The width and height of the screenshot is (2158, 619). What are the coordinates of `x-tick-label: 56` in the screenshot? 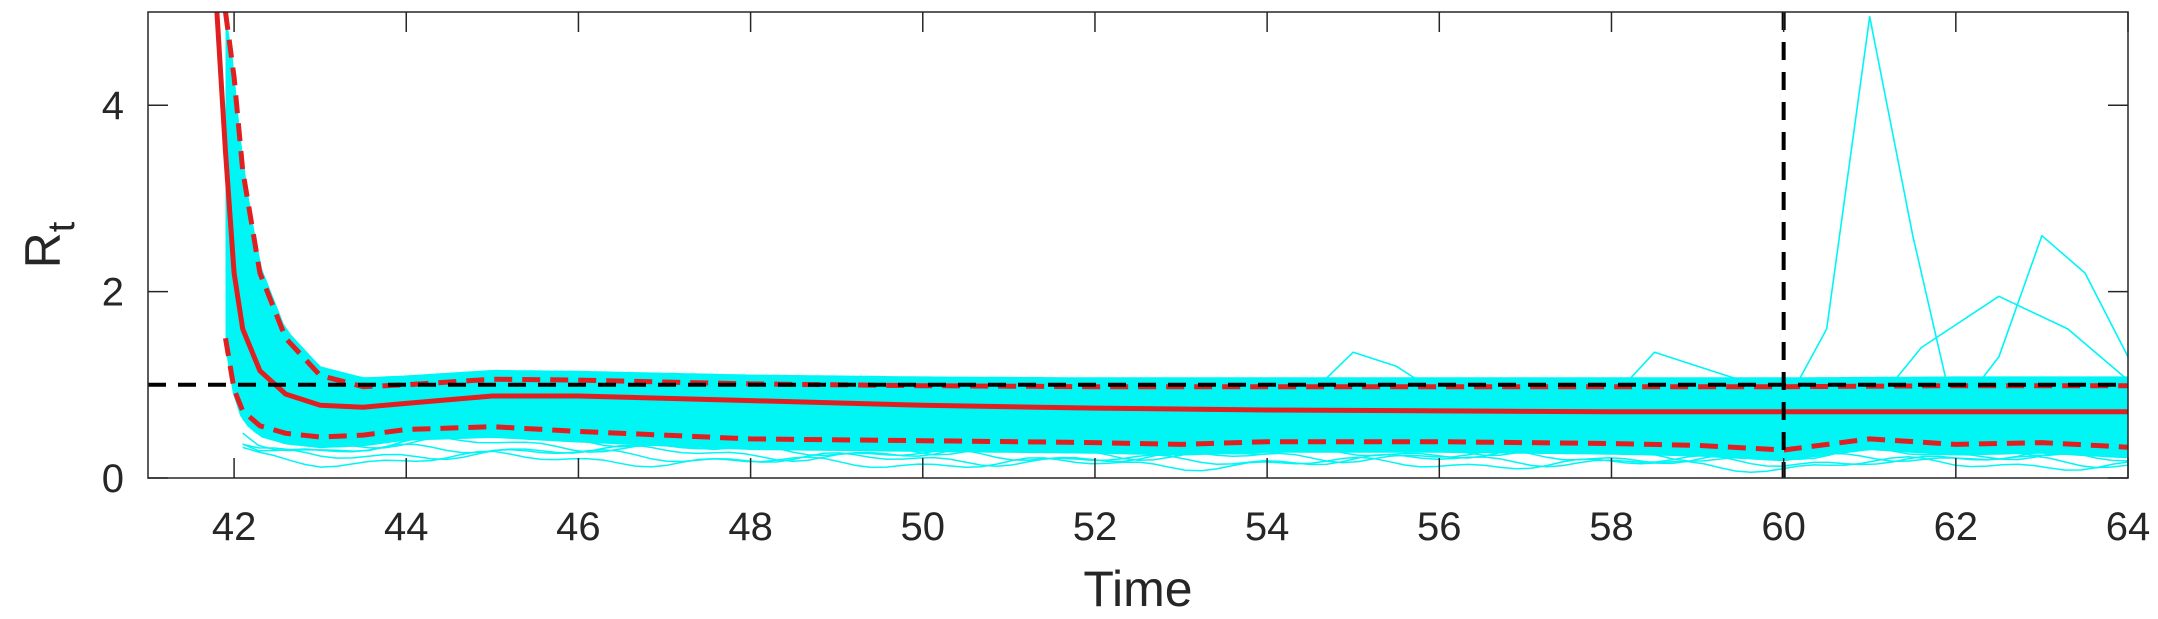 It's located at (1439, 527).